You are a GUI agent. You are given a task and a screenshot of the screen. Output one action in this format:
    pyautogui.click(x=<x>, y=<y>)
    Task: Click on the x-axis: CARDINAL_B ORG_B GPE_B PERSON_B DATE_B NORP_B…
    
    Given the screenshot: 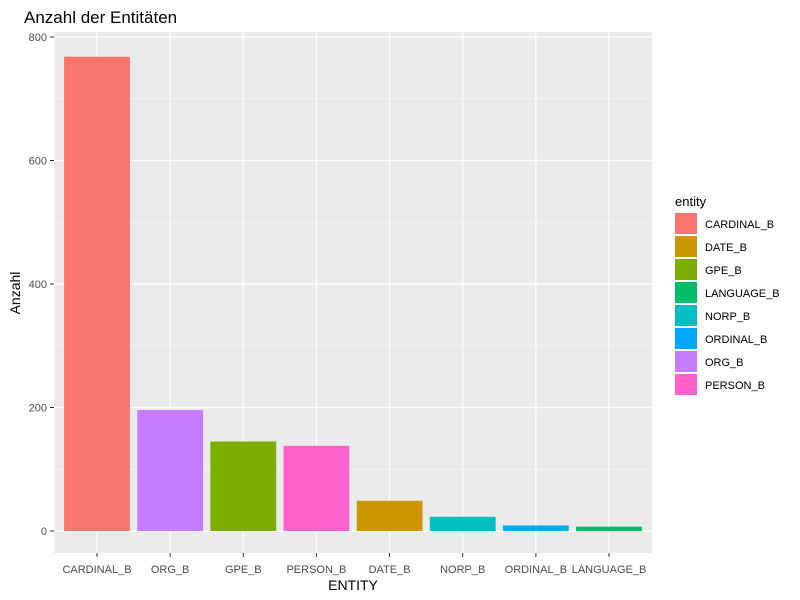 What is the action you would take?
    pyautogui.click(x=354, y=564)
    